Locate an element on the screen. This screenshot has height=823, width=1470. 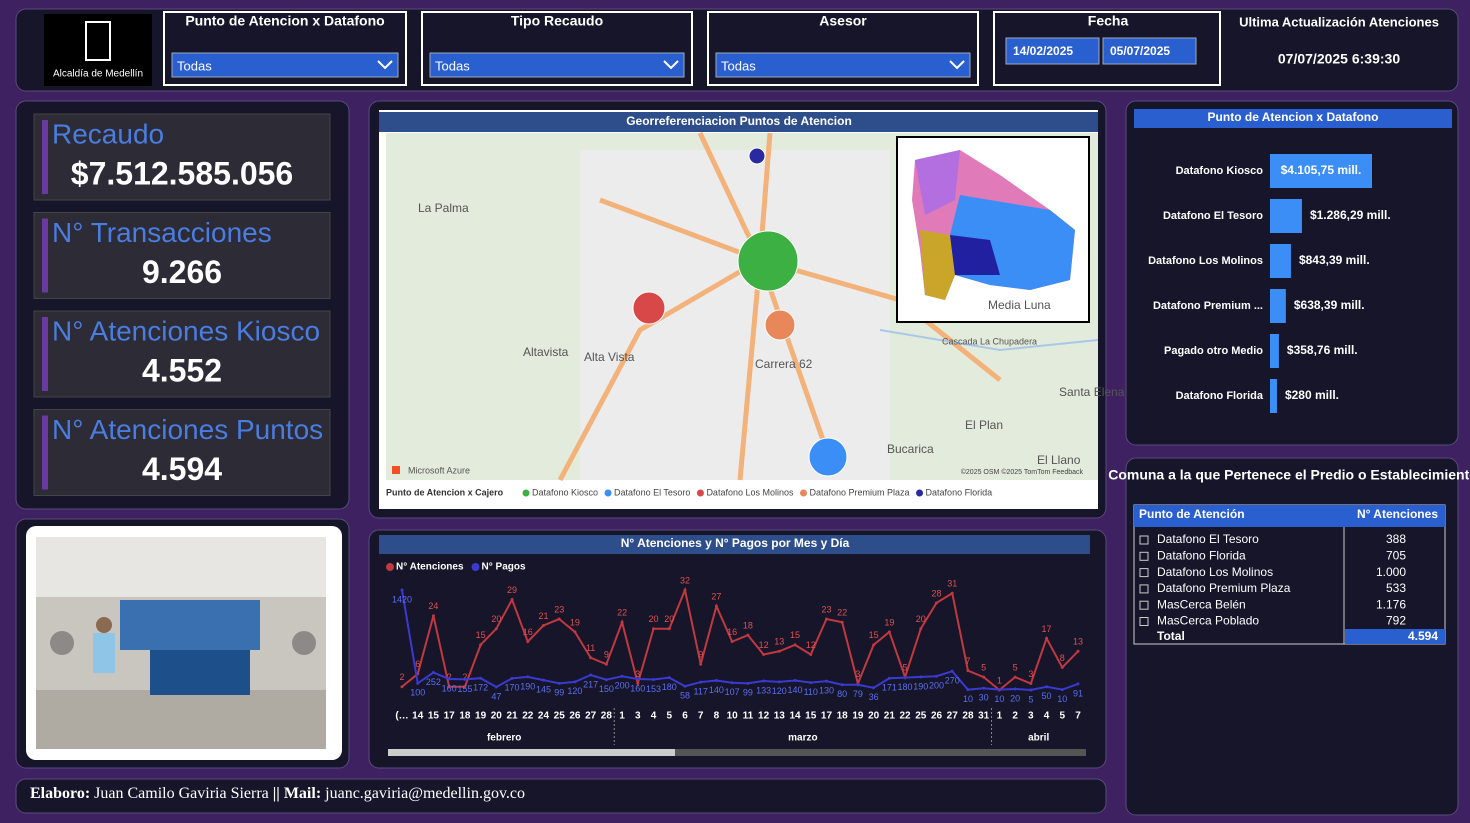
scrollbar is located at coordinates (737, 752).